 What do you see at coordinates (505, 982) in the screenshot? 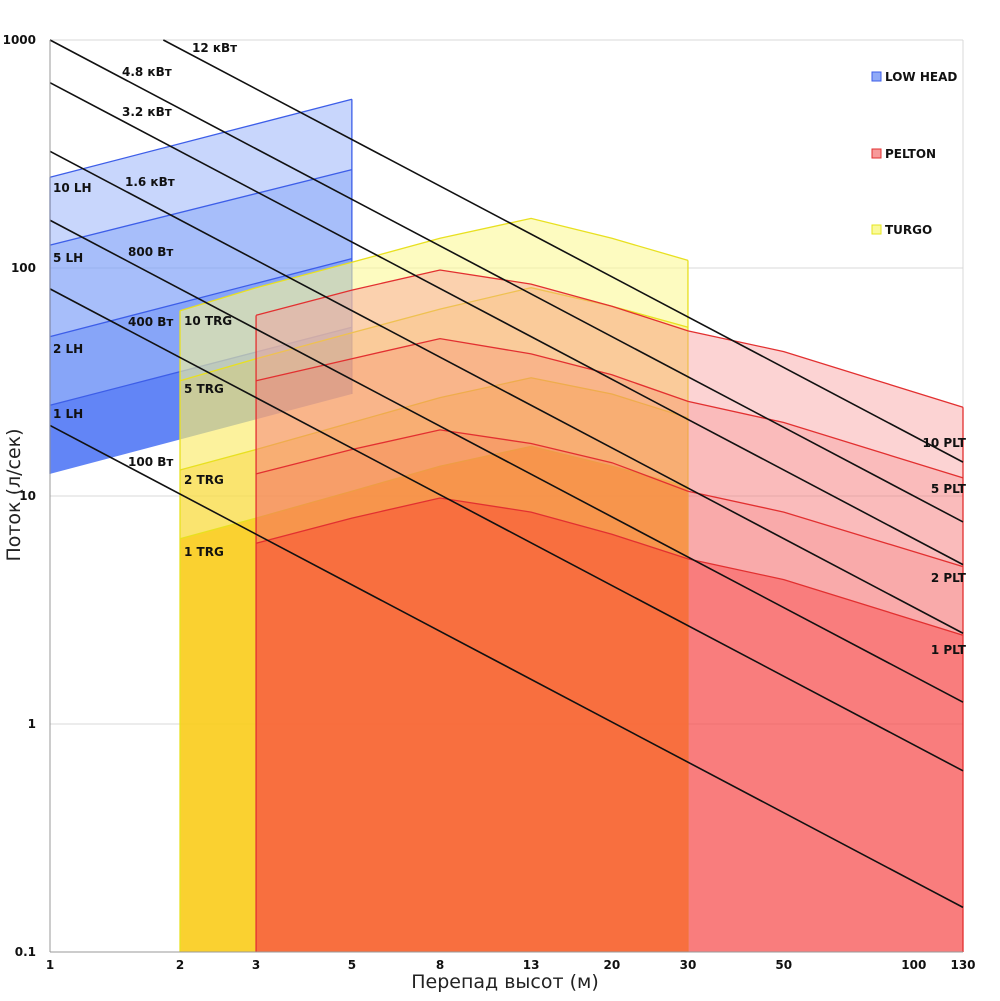
I see `x-axis-title: Перепад высот (м)` at bounding box center [505, 982].